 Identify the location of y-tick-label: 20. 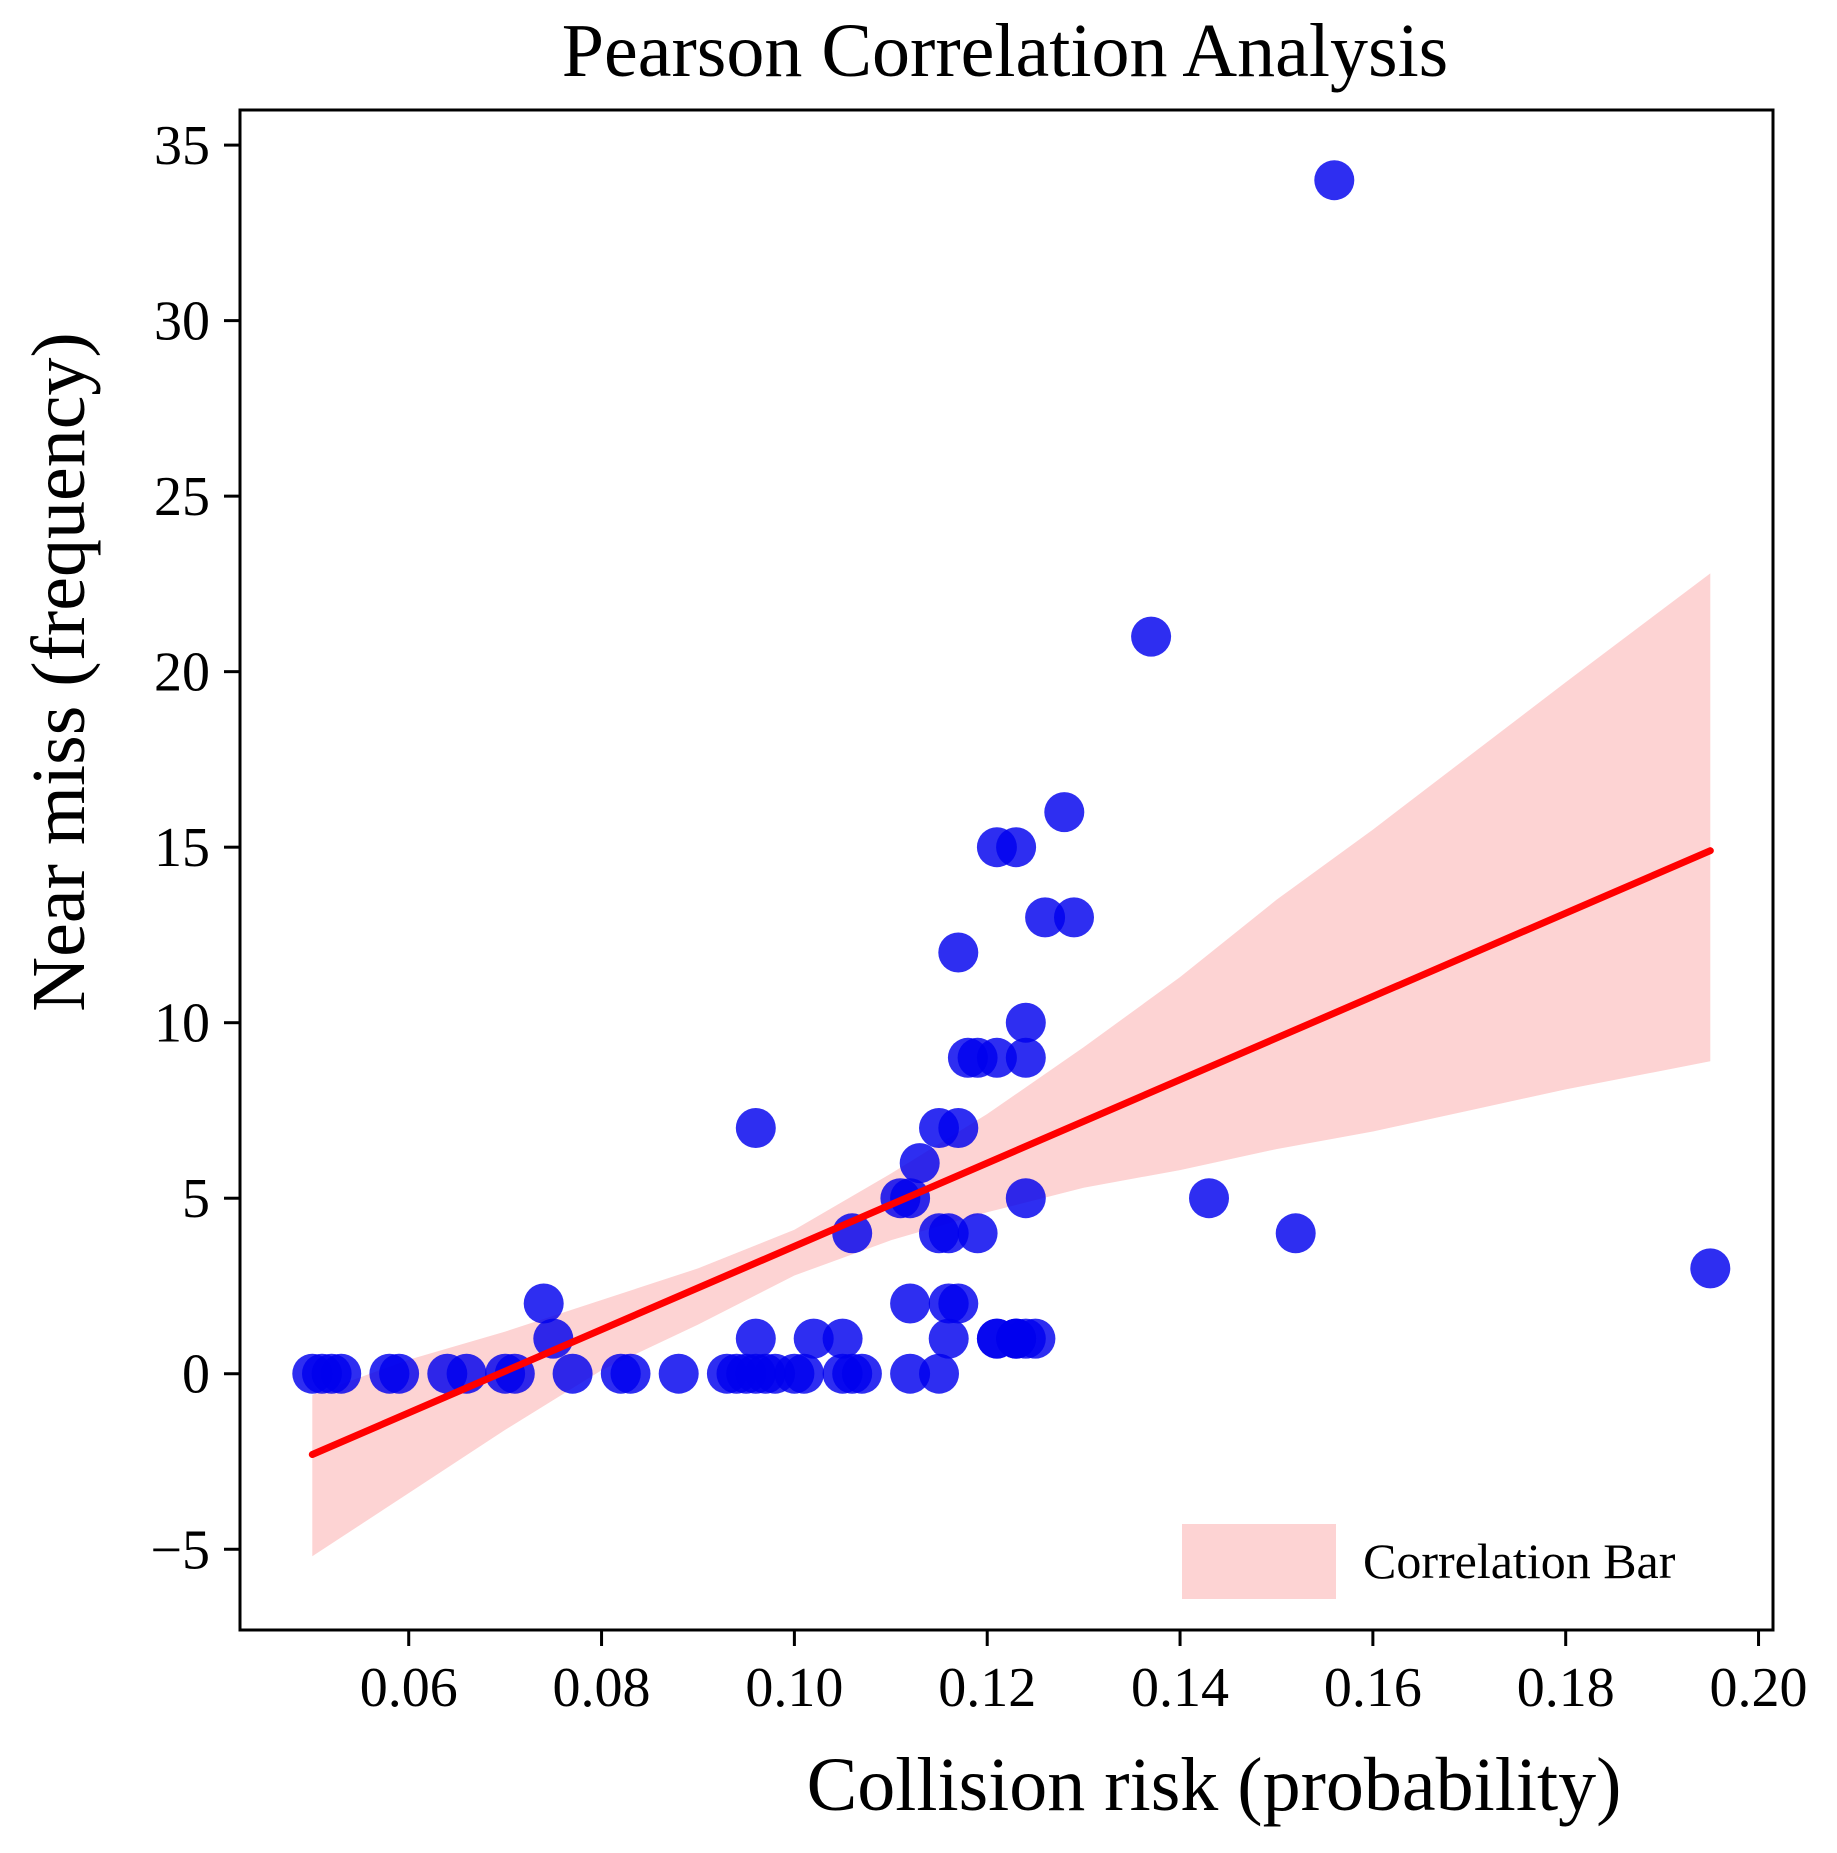
(182, 673).